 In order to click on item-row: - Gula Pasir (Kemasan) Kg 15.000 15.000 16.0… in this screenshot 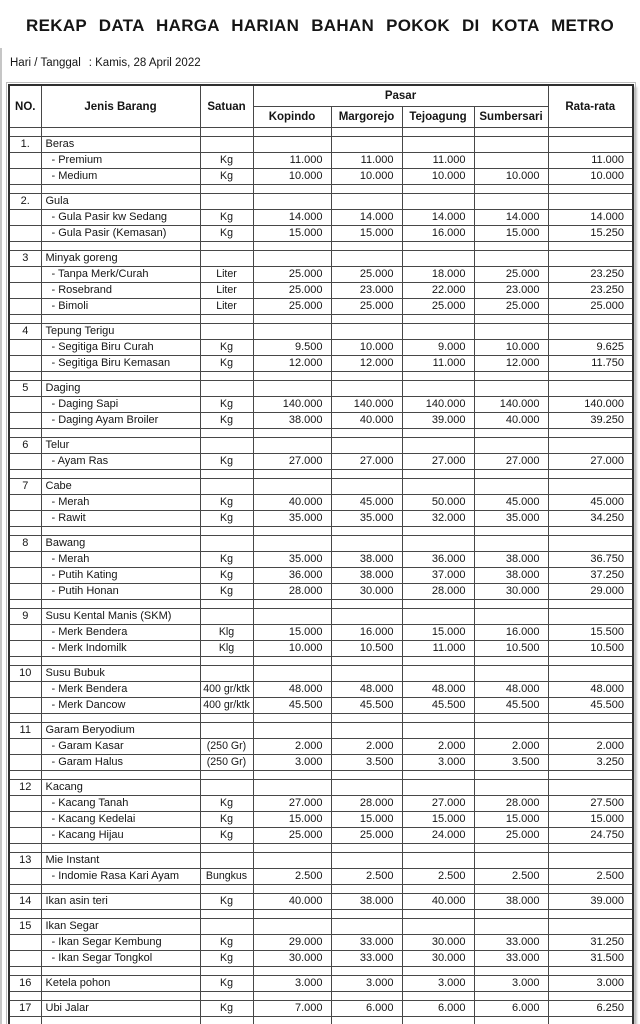, I will do `click(321, 233)`.